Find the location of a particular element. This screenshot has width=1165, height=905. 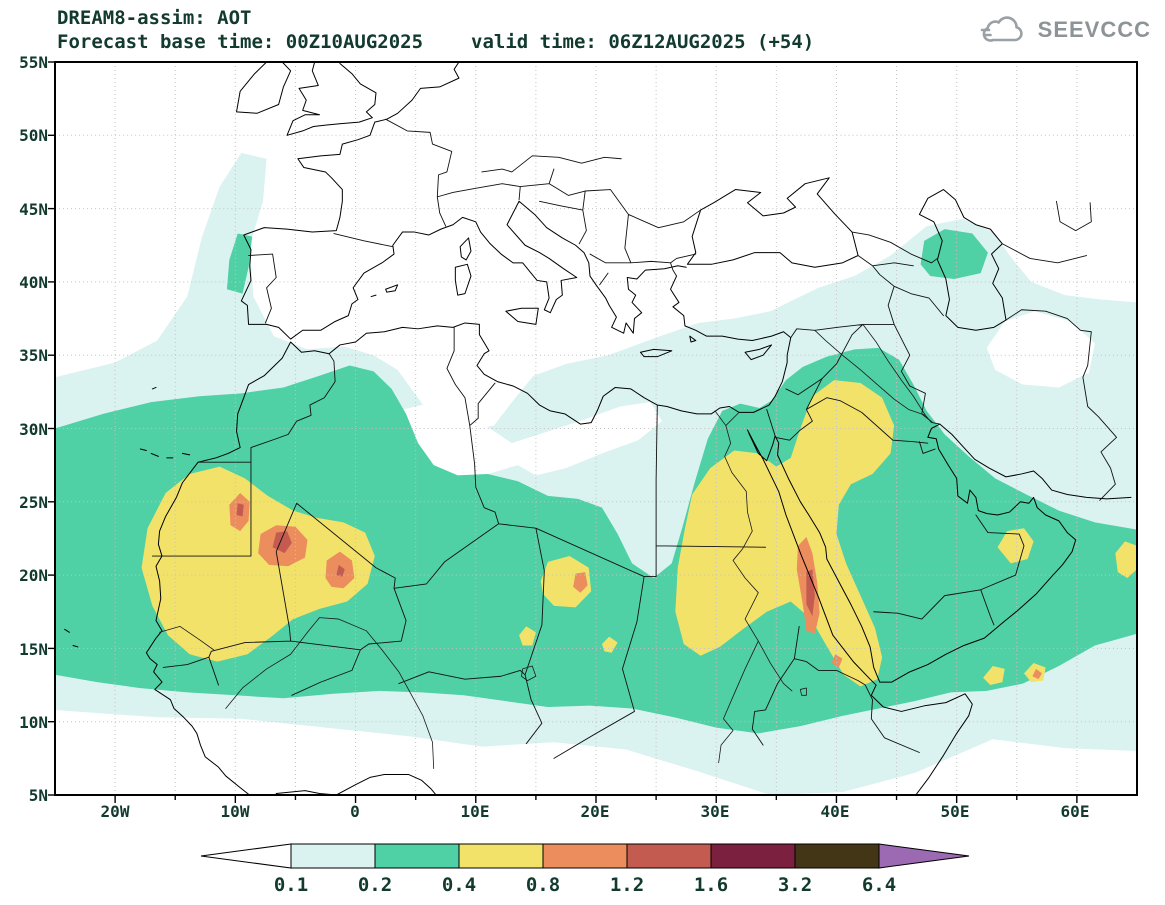

coastline-redsea-arabia is located at coordinates (939, 609).